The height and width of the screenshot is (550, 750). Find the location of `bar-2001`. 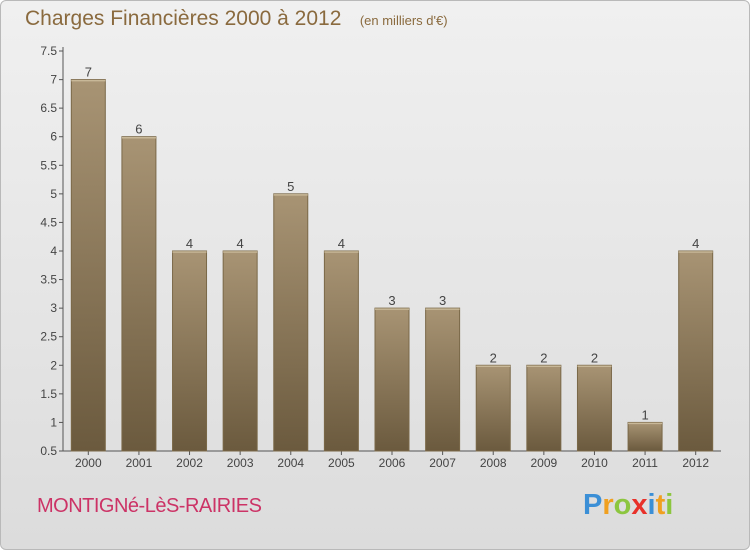

bar-2001 is located at coordinates (139, 294).